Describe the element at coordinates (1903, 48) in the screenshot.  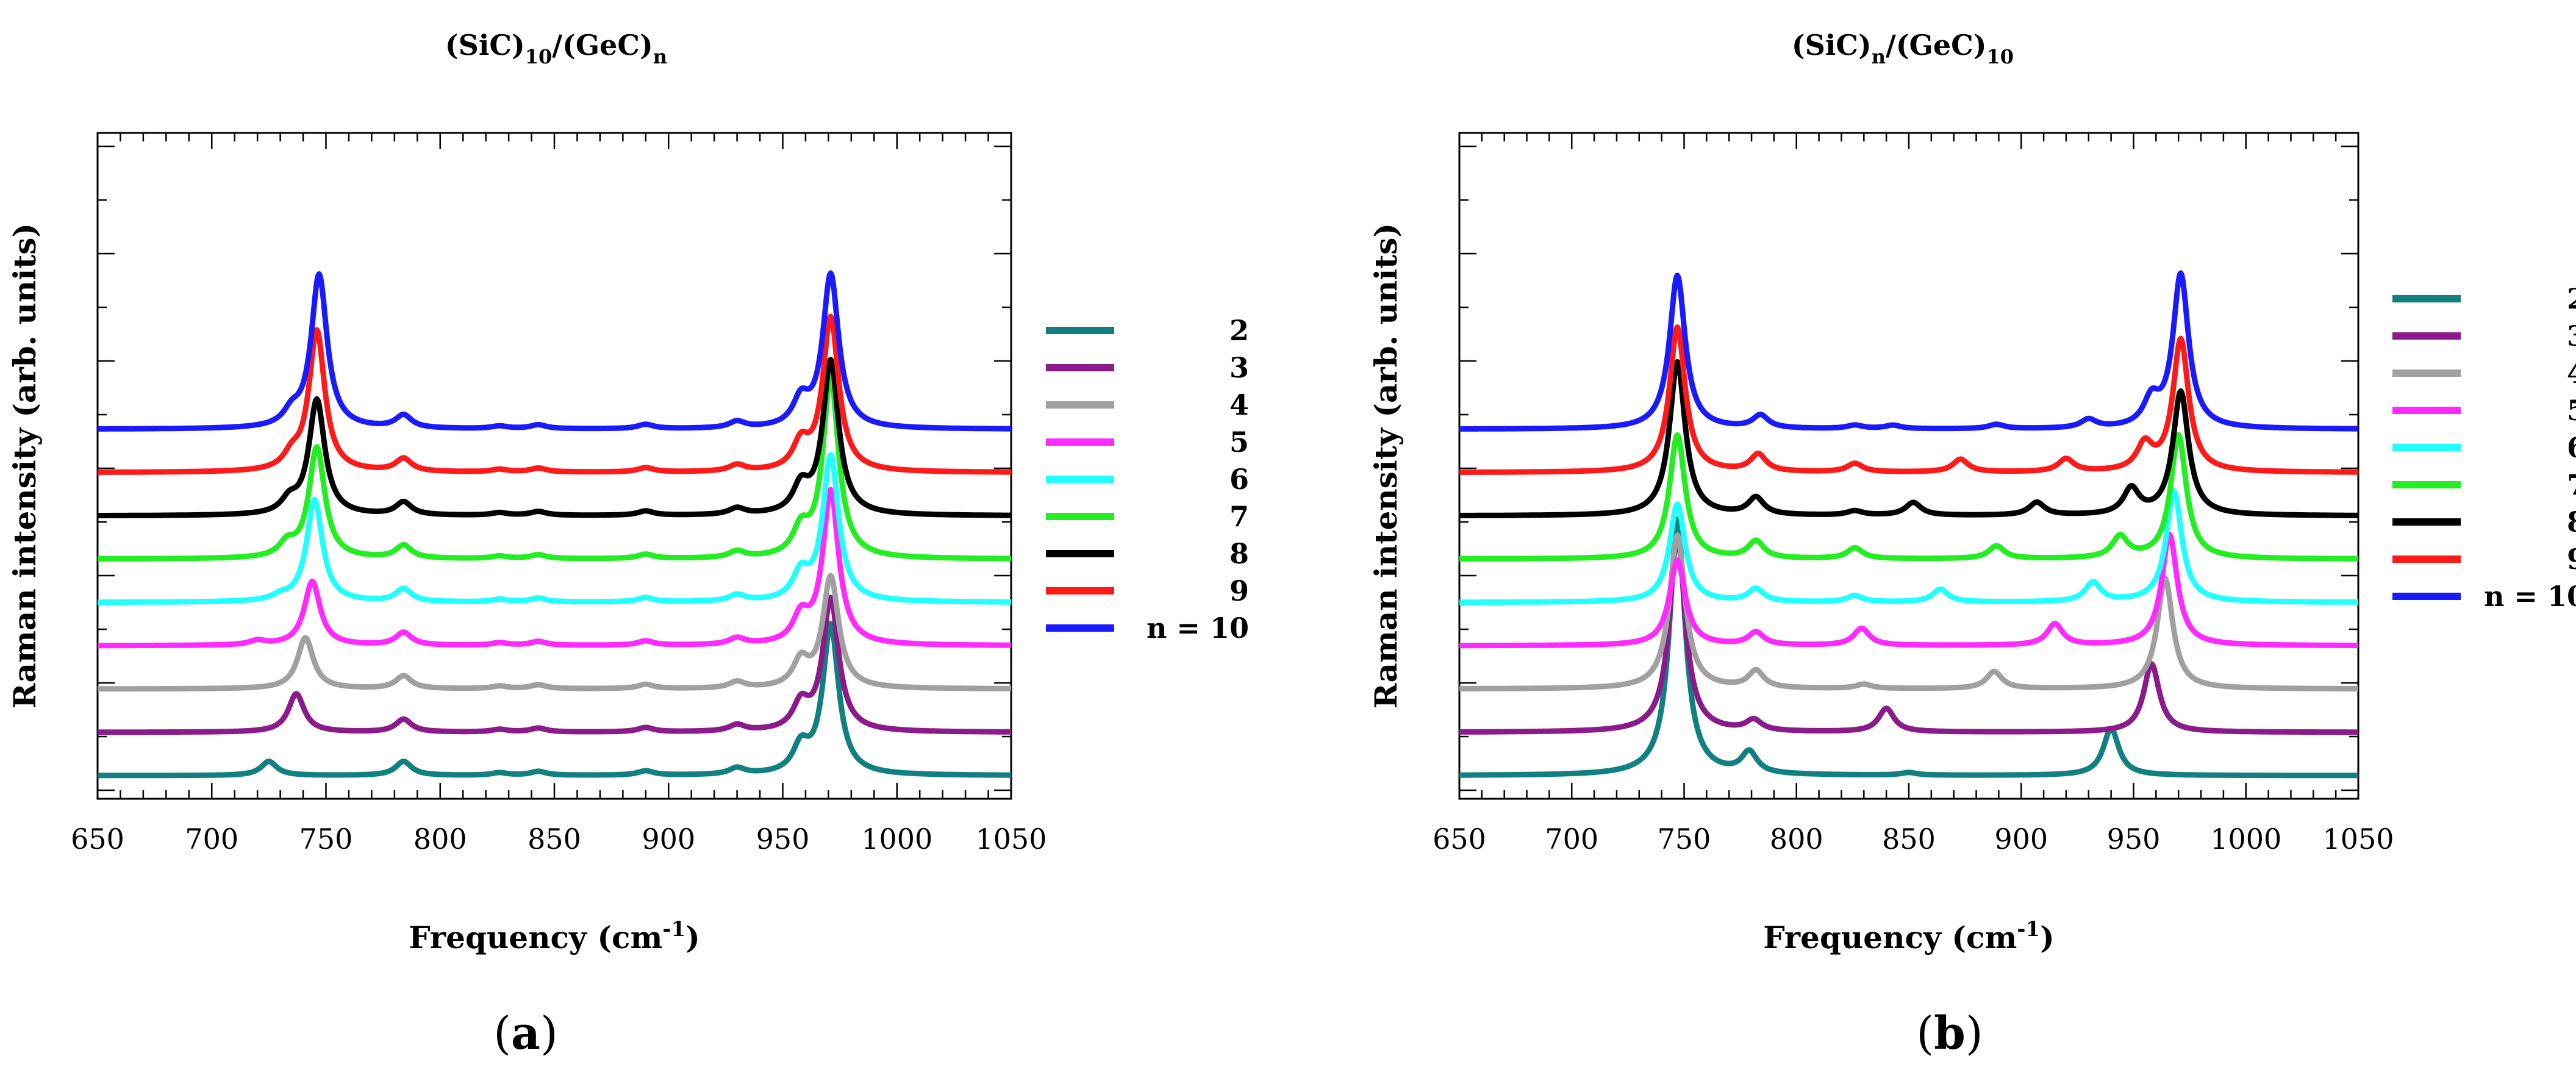
I see `chart-title: (SiC)n/(GeC)10` at that location.